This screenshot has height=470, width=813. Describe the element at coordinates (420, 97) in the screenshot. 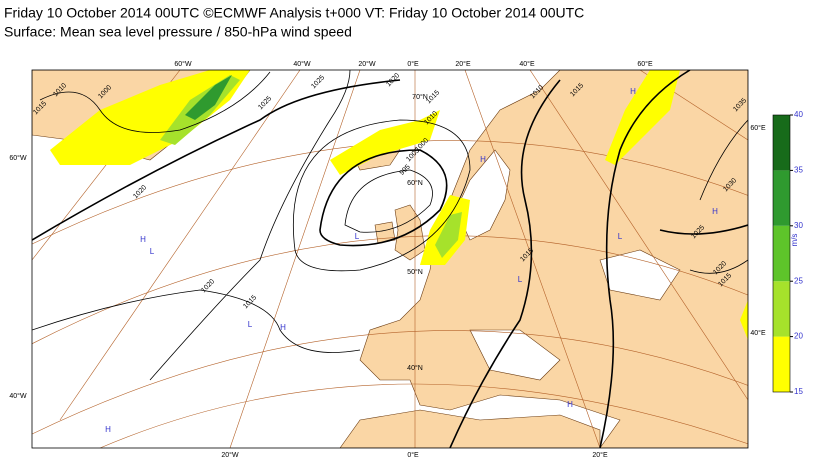

I see `graticule-label: 70°N` at that location.